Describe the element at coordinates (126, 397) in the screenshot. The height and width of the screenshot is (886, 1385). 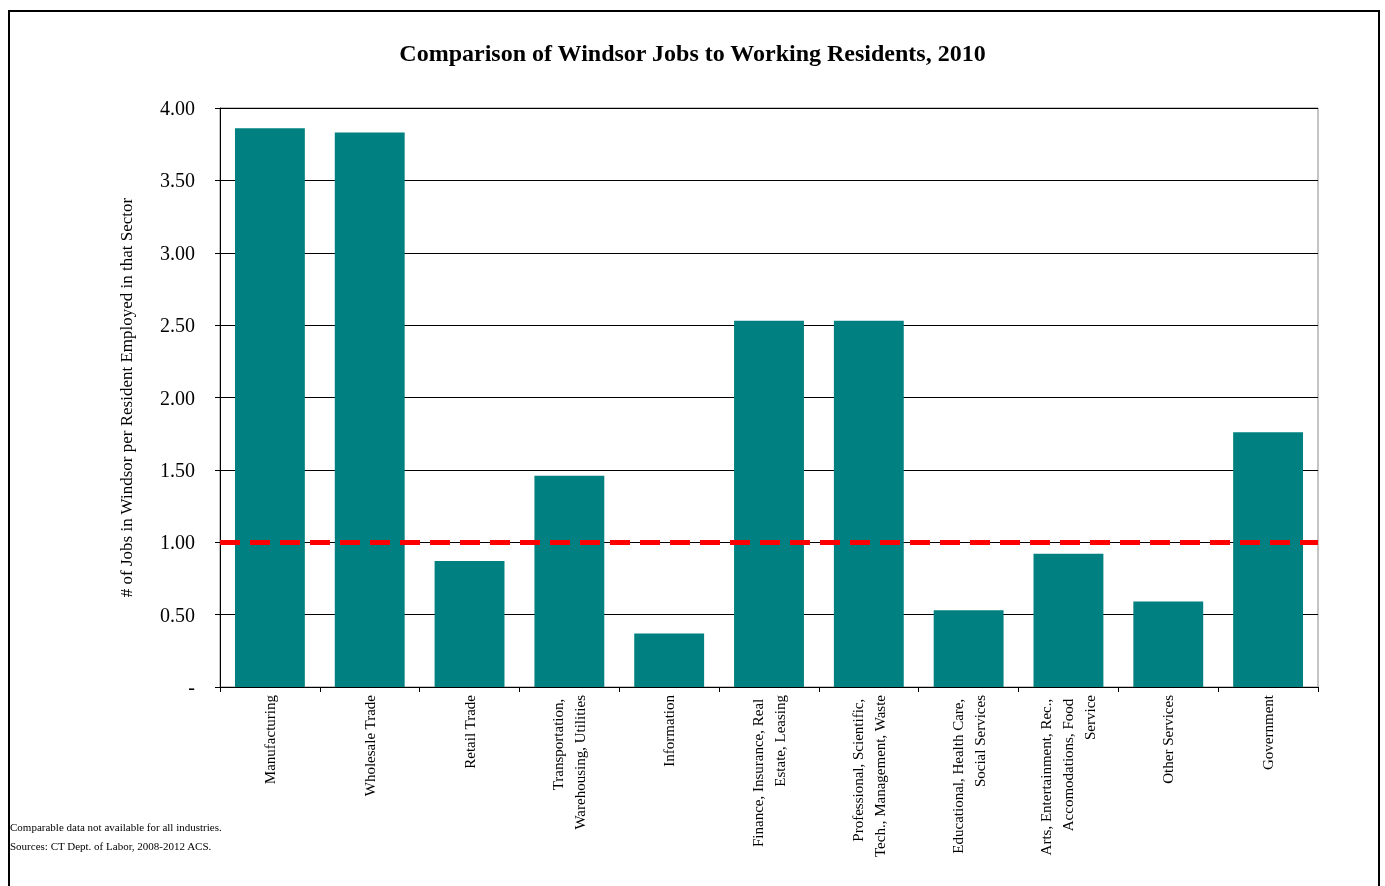
I see `y-axis-title: # of Jobs in Windsor per Resident Employed in that Sector` at that location.